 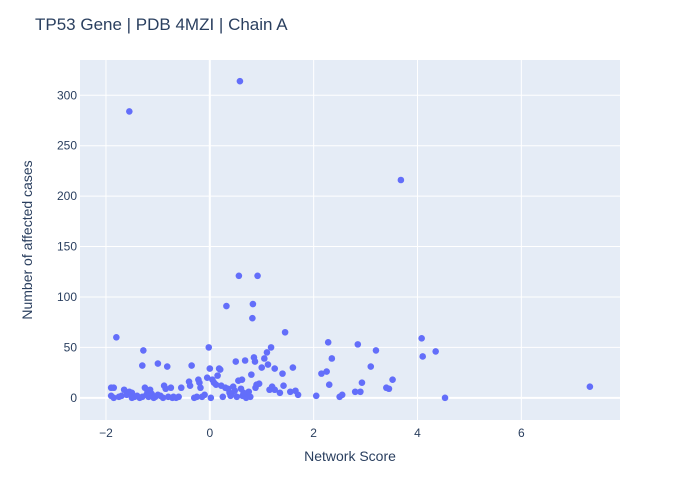 I want to click on y-tick-label: 50, so click(x=71, y=347).